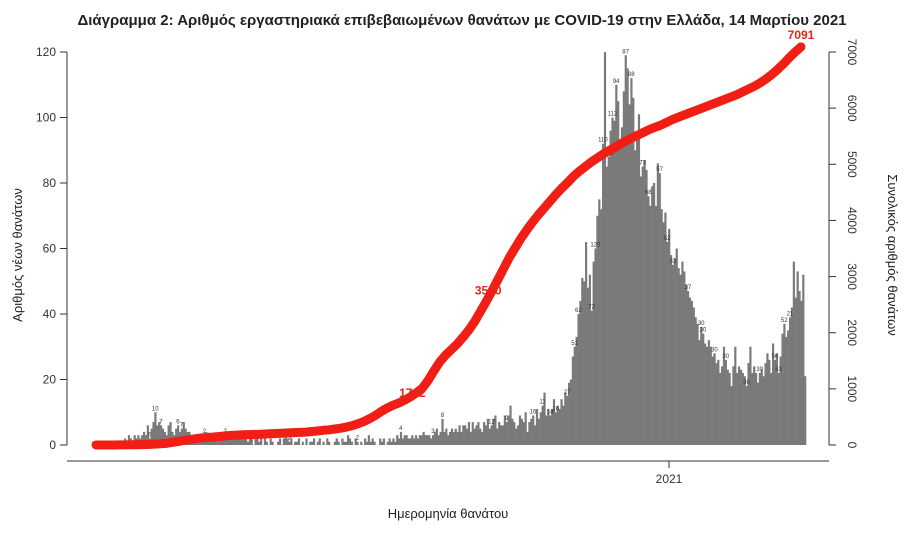 This screenshot has height=536, width=924. What do you see at coordinates (725, 357) in the screenshot?
I see `bar-label: 30` at bounding box center [725, 357].